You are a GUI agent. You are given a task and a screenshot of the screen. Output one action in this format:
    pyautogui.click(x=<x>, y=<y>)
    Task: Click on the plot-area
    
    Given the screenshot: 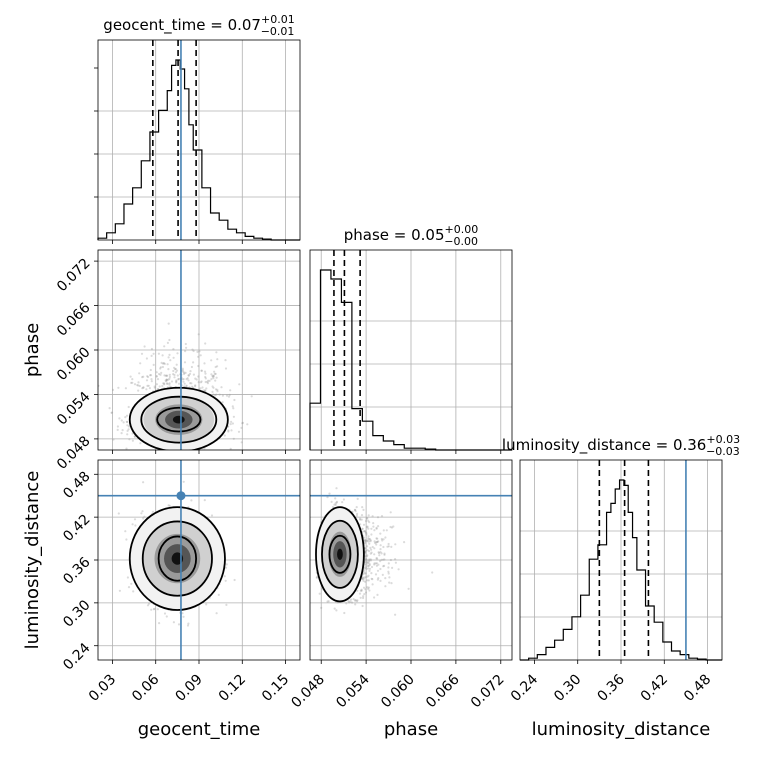 What is the action you would take?
    pyautogui.click(x=176, y=553)
    